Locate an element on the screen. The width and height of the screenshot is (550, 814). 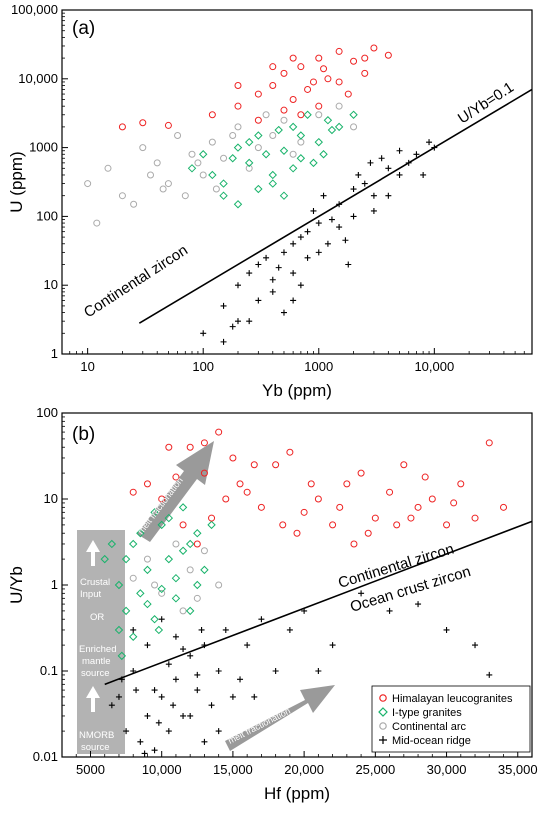
x-tick-label: 5000 is located at coordinates (90, 769).